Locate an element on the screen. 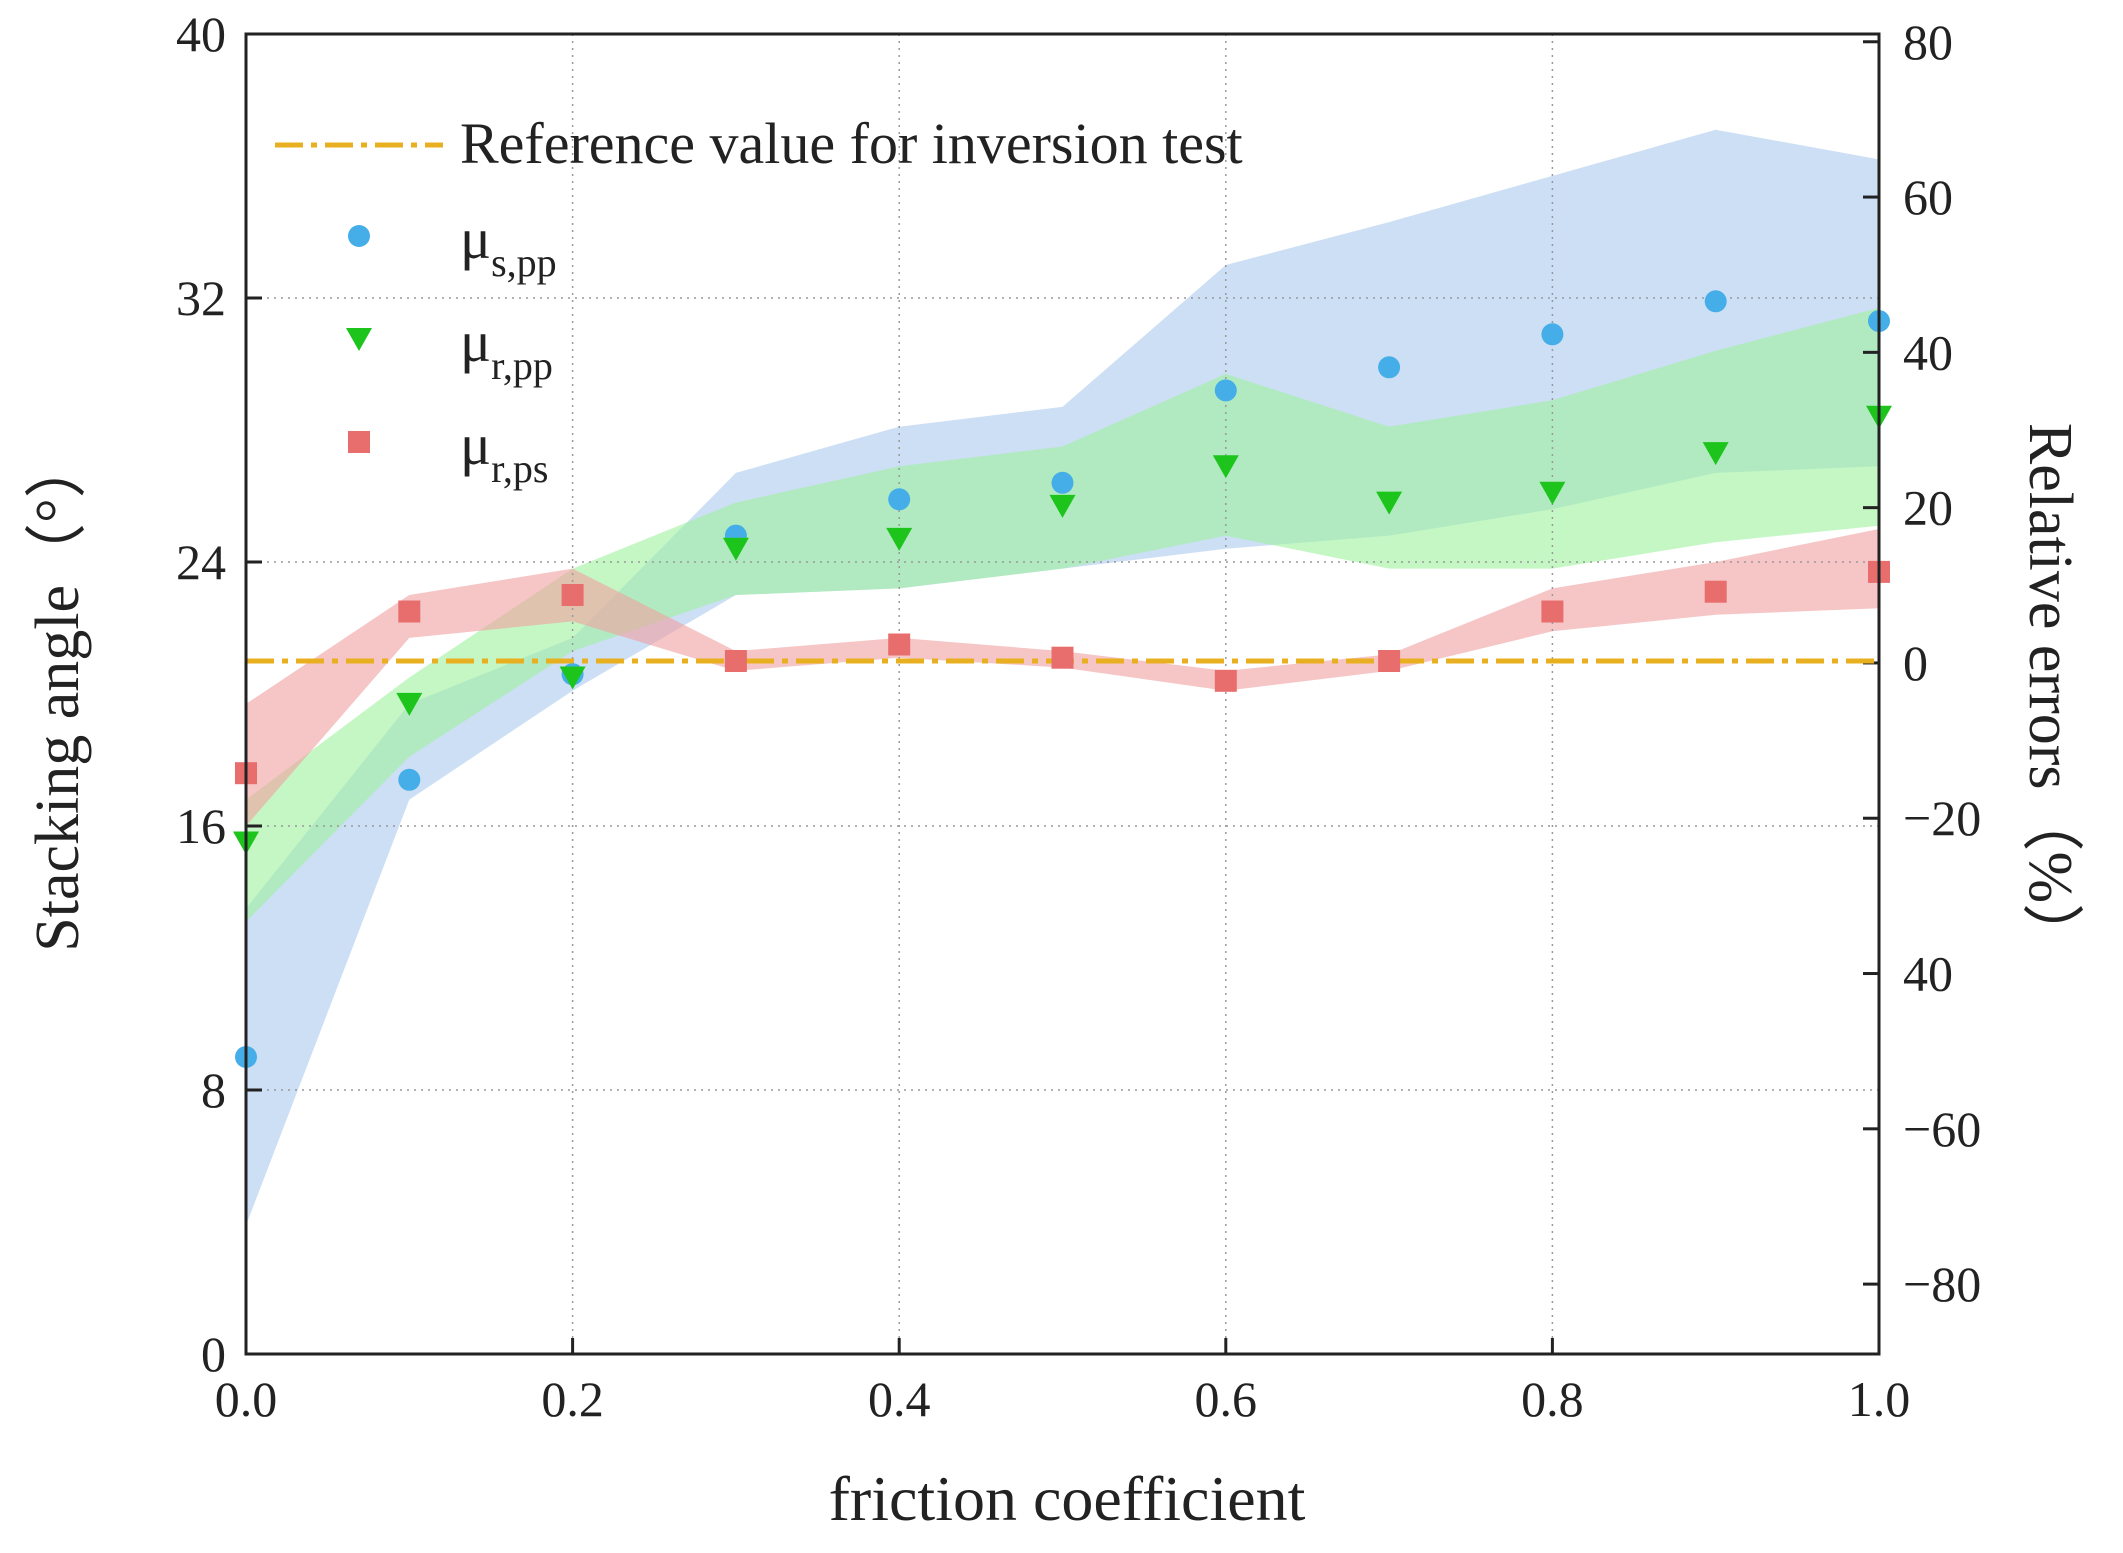 Image resolution: width=2123 pixels, height=1553 pixels. x-axis-title: friction coefficient is located at coordinates (1067, 1498).